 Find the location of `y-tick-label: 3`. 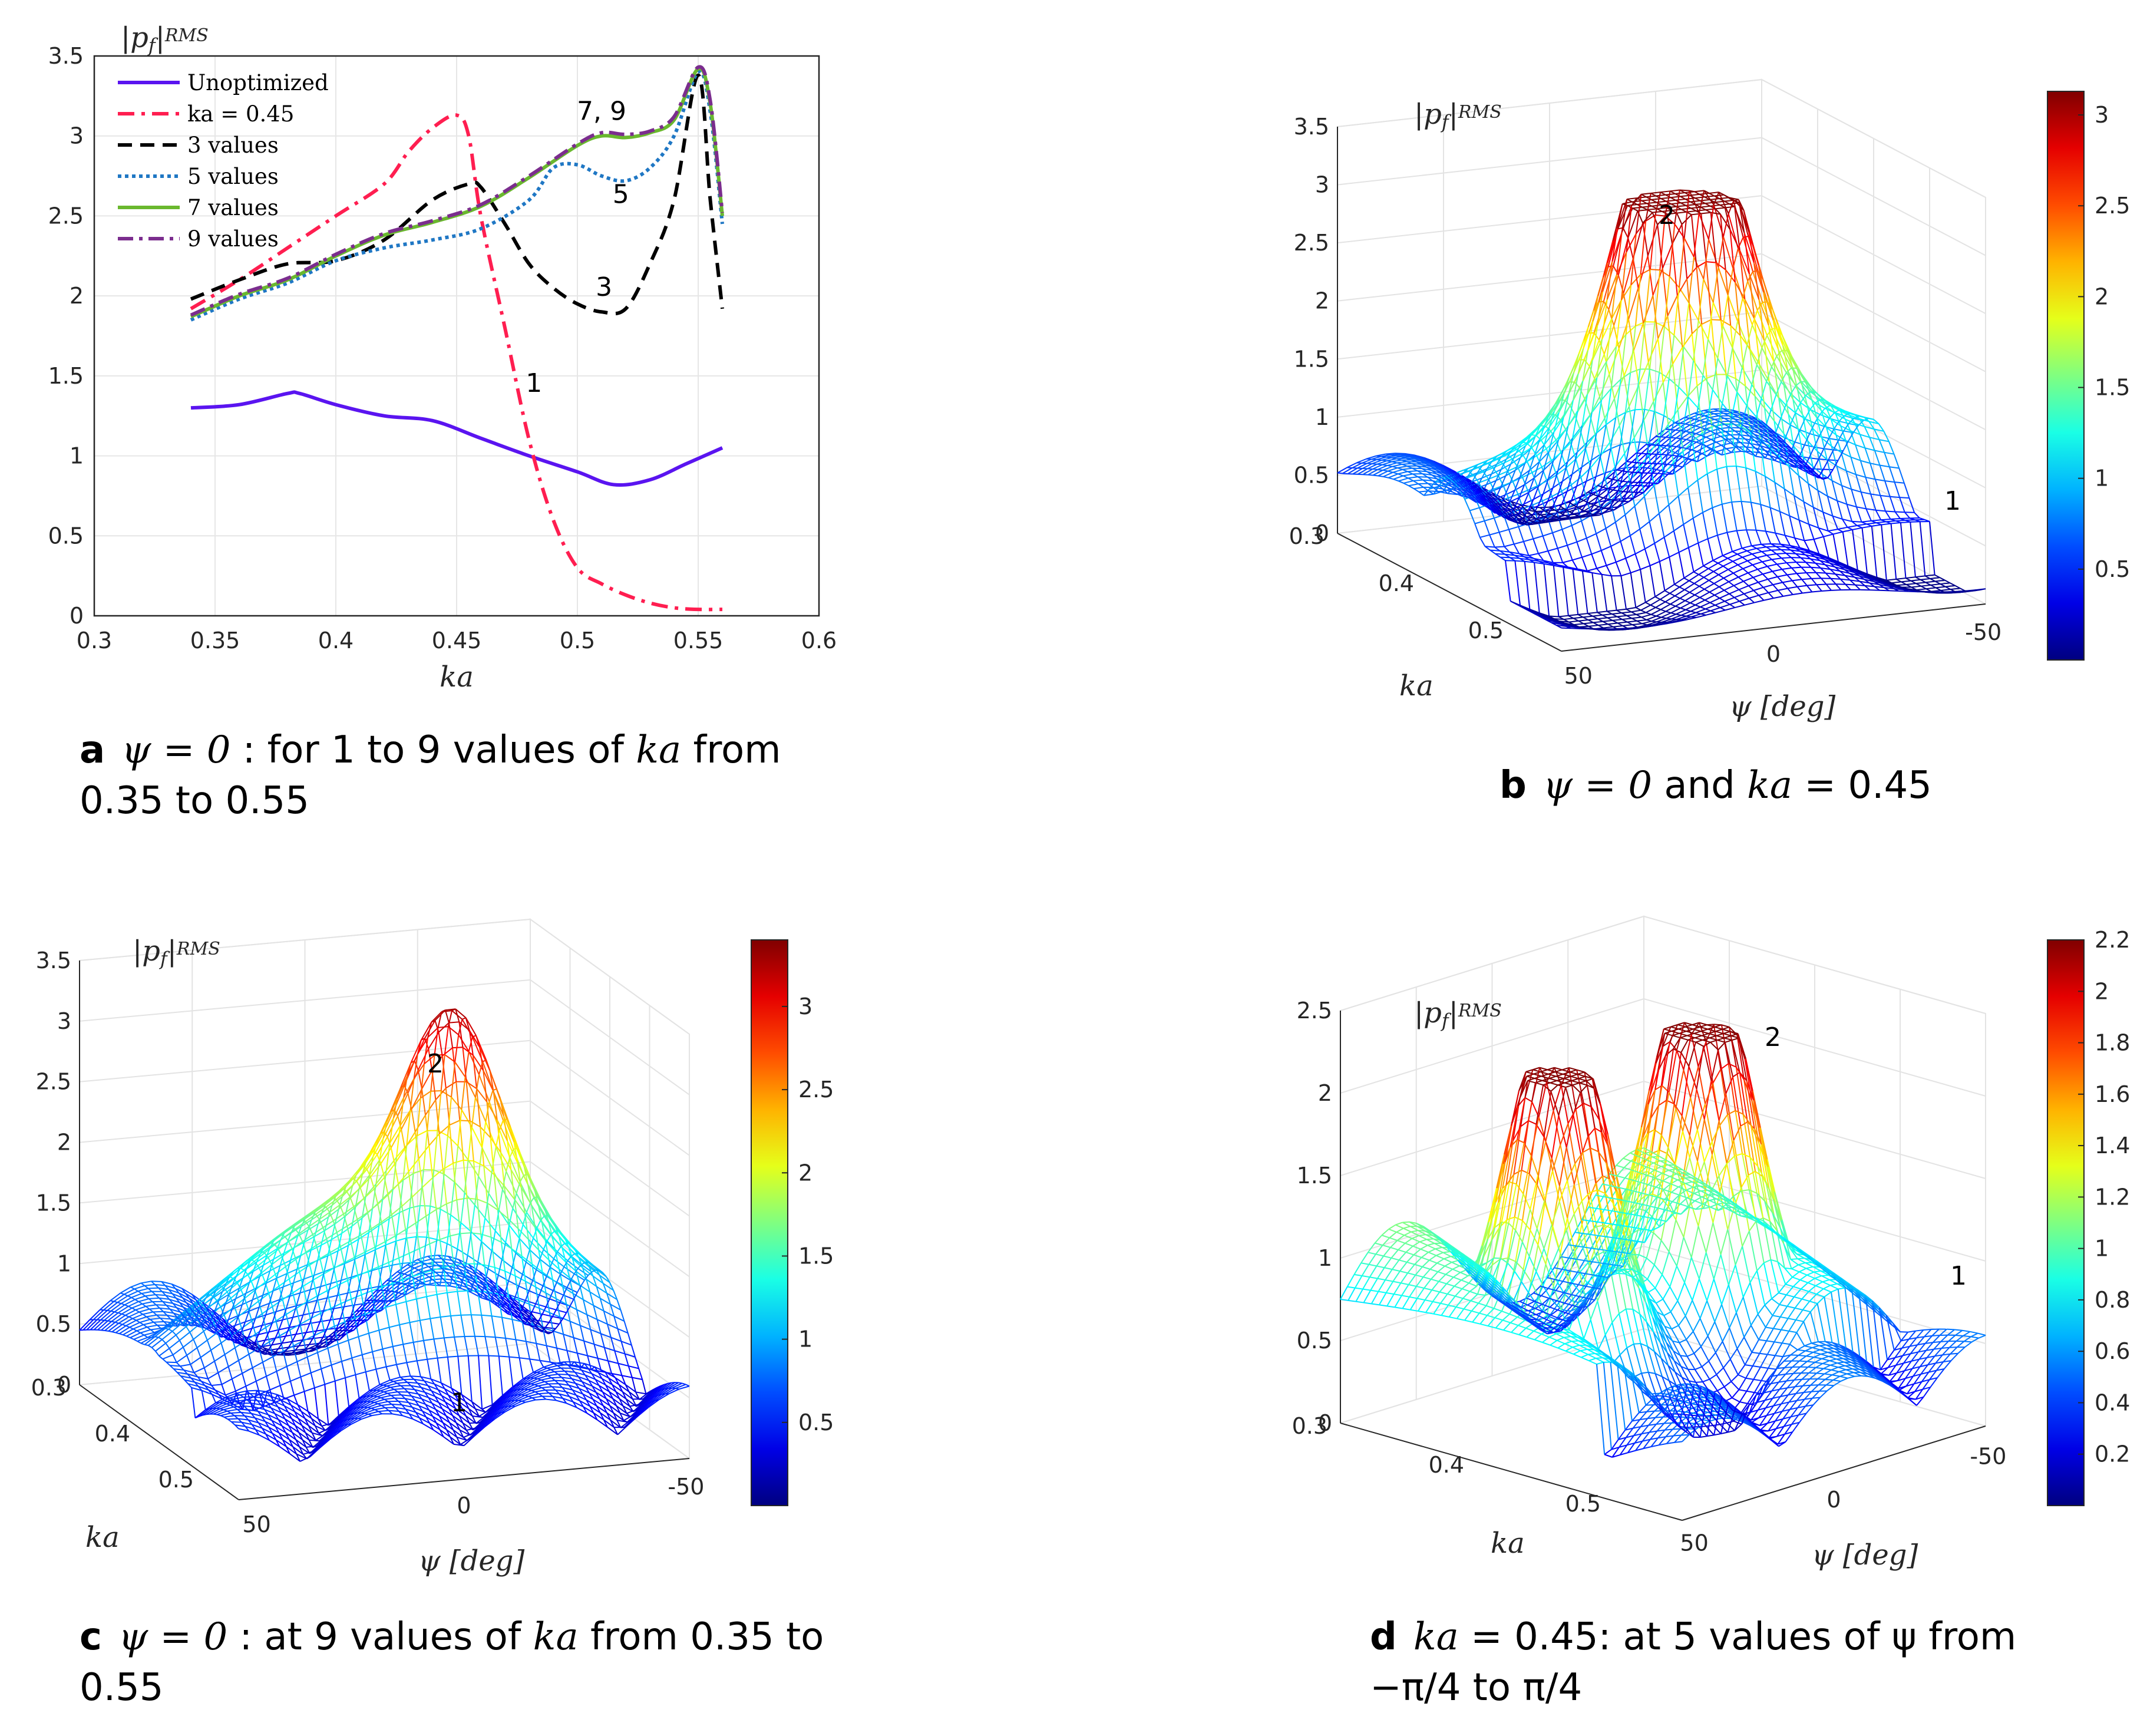

y-tick-label: 3 is located at coordinates (77, 136).